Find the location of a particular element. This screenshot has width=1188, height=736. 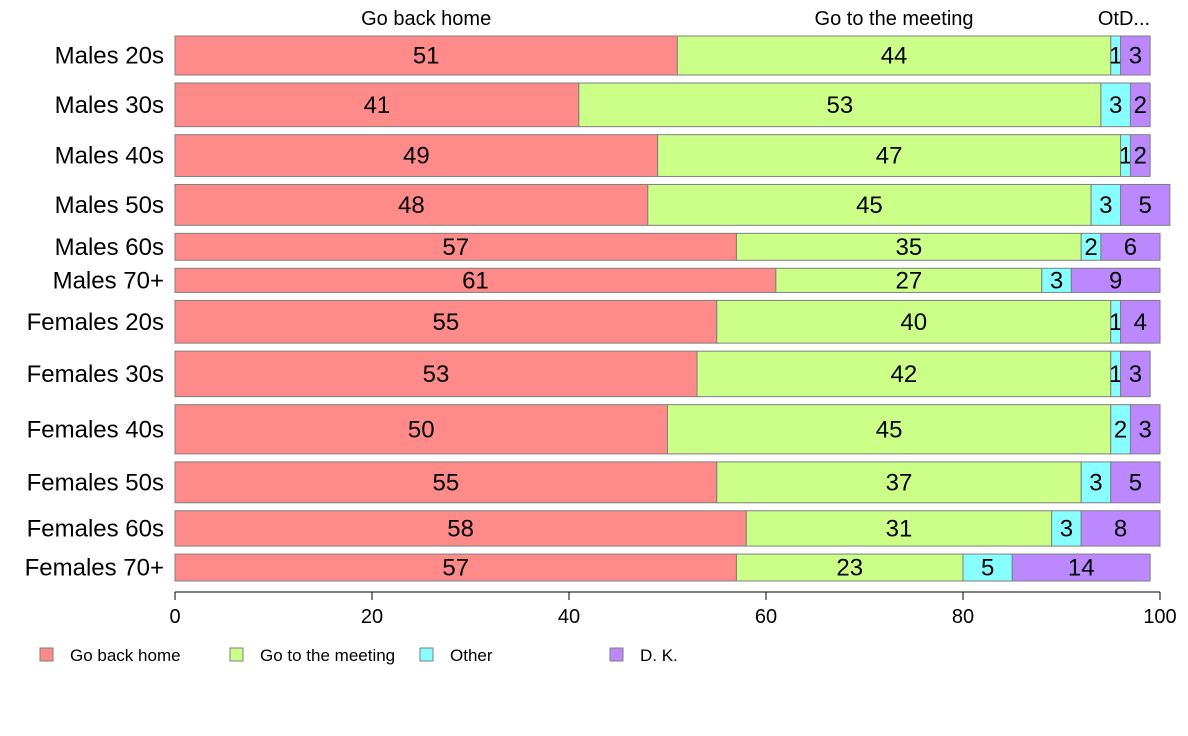

x-tick-label: 80 is located at coordinates (963, 617).